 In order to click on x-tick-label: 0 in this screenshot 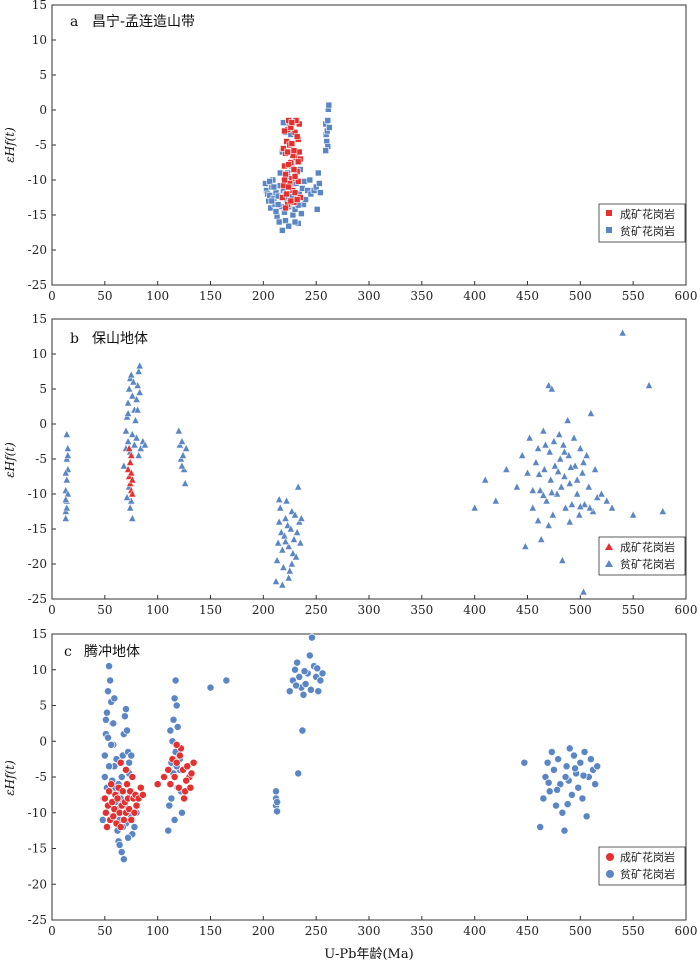, I will do `click(52, 296)`.